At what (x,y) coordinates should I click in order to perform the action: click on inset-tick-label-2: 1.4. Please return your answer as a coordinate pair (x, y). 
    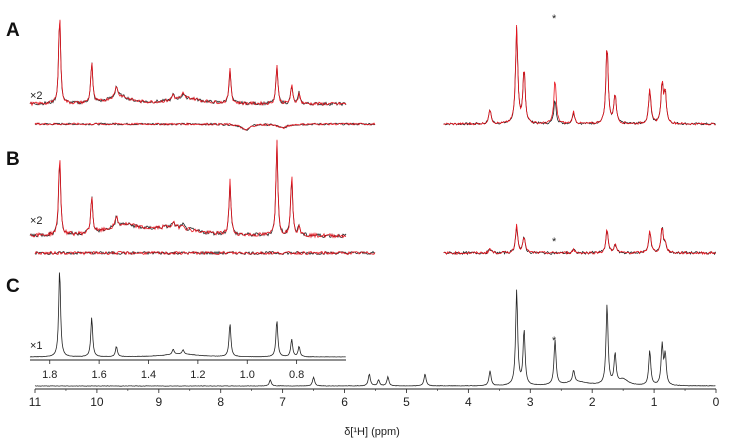
    Looking at the image, I should click on (148, 375).